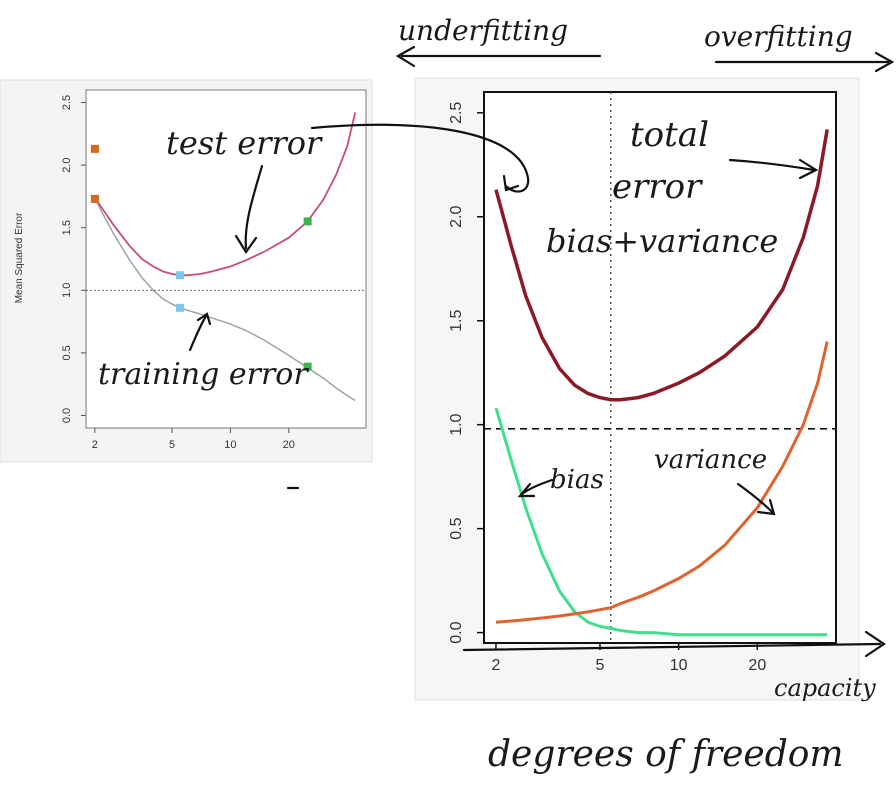  Describe the element at coordinates (254, 207) in the screenshot. I see `test-error-arrow` at that location.